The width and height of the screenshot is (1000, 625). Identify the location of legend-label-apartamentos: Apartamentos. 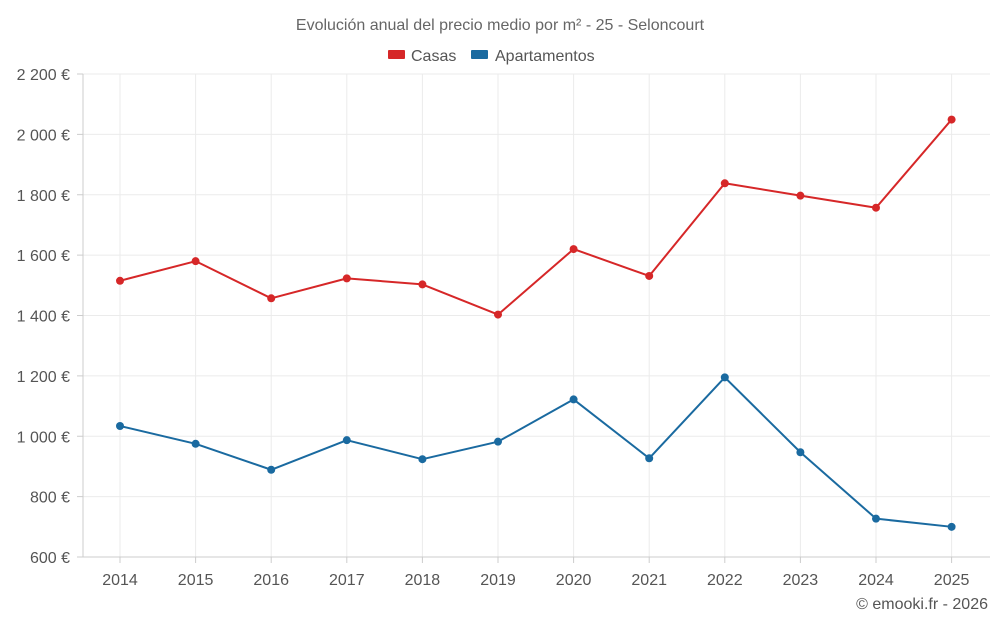
(545, 56).